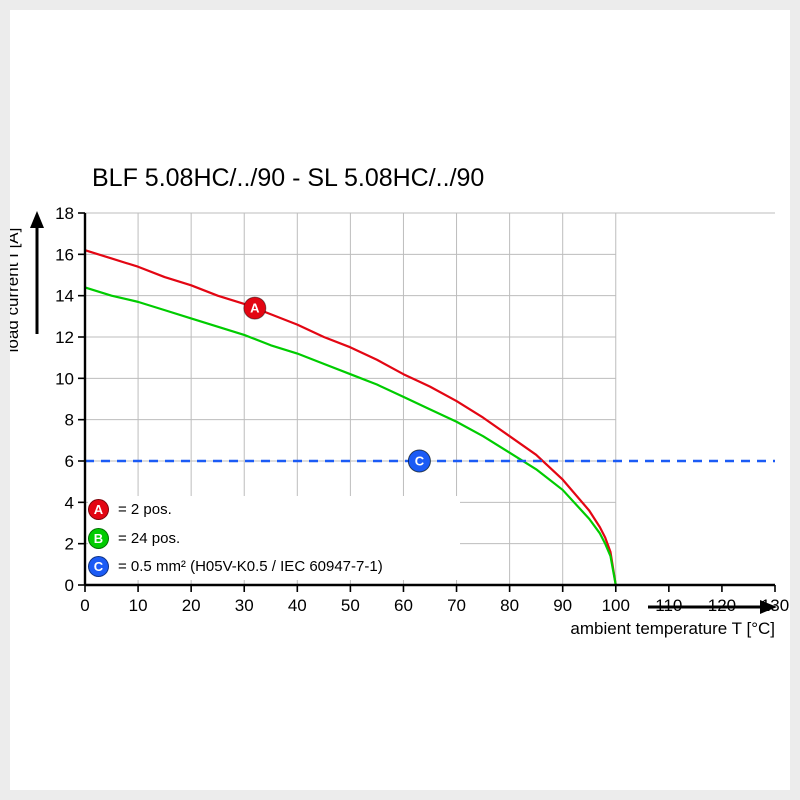 Image resolution: width=800 pixels, height=800 pixels. Describe the element at coordinates (250, 566) in the screenshot. I see `legend-label-c: = 0.5 mm² (H05V-K0.5 / IEC 60947-7-1)` at that location.